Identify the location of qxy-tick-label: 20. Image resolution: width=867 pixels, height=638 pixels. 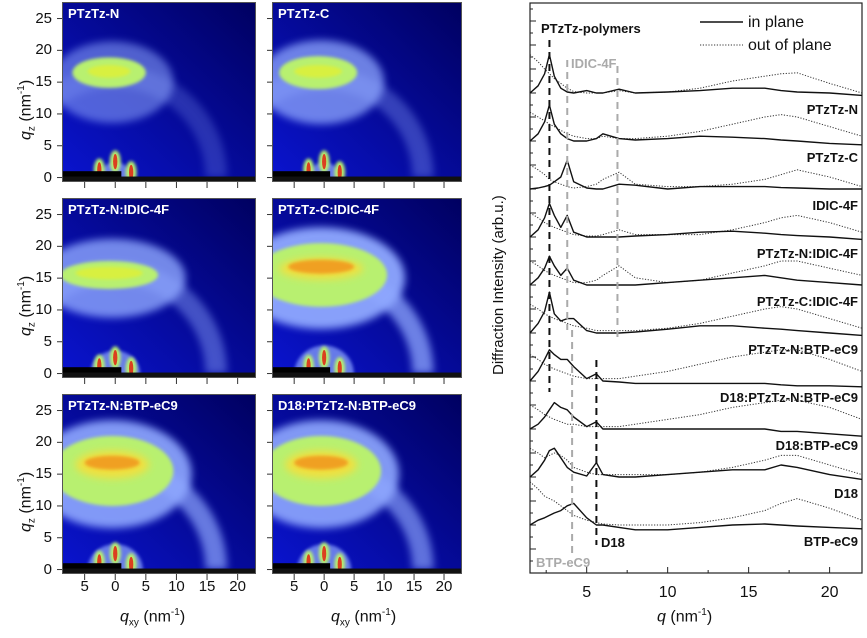
(444, 586).